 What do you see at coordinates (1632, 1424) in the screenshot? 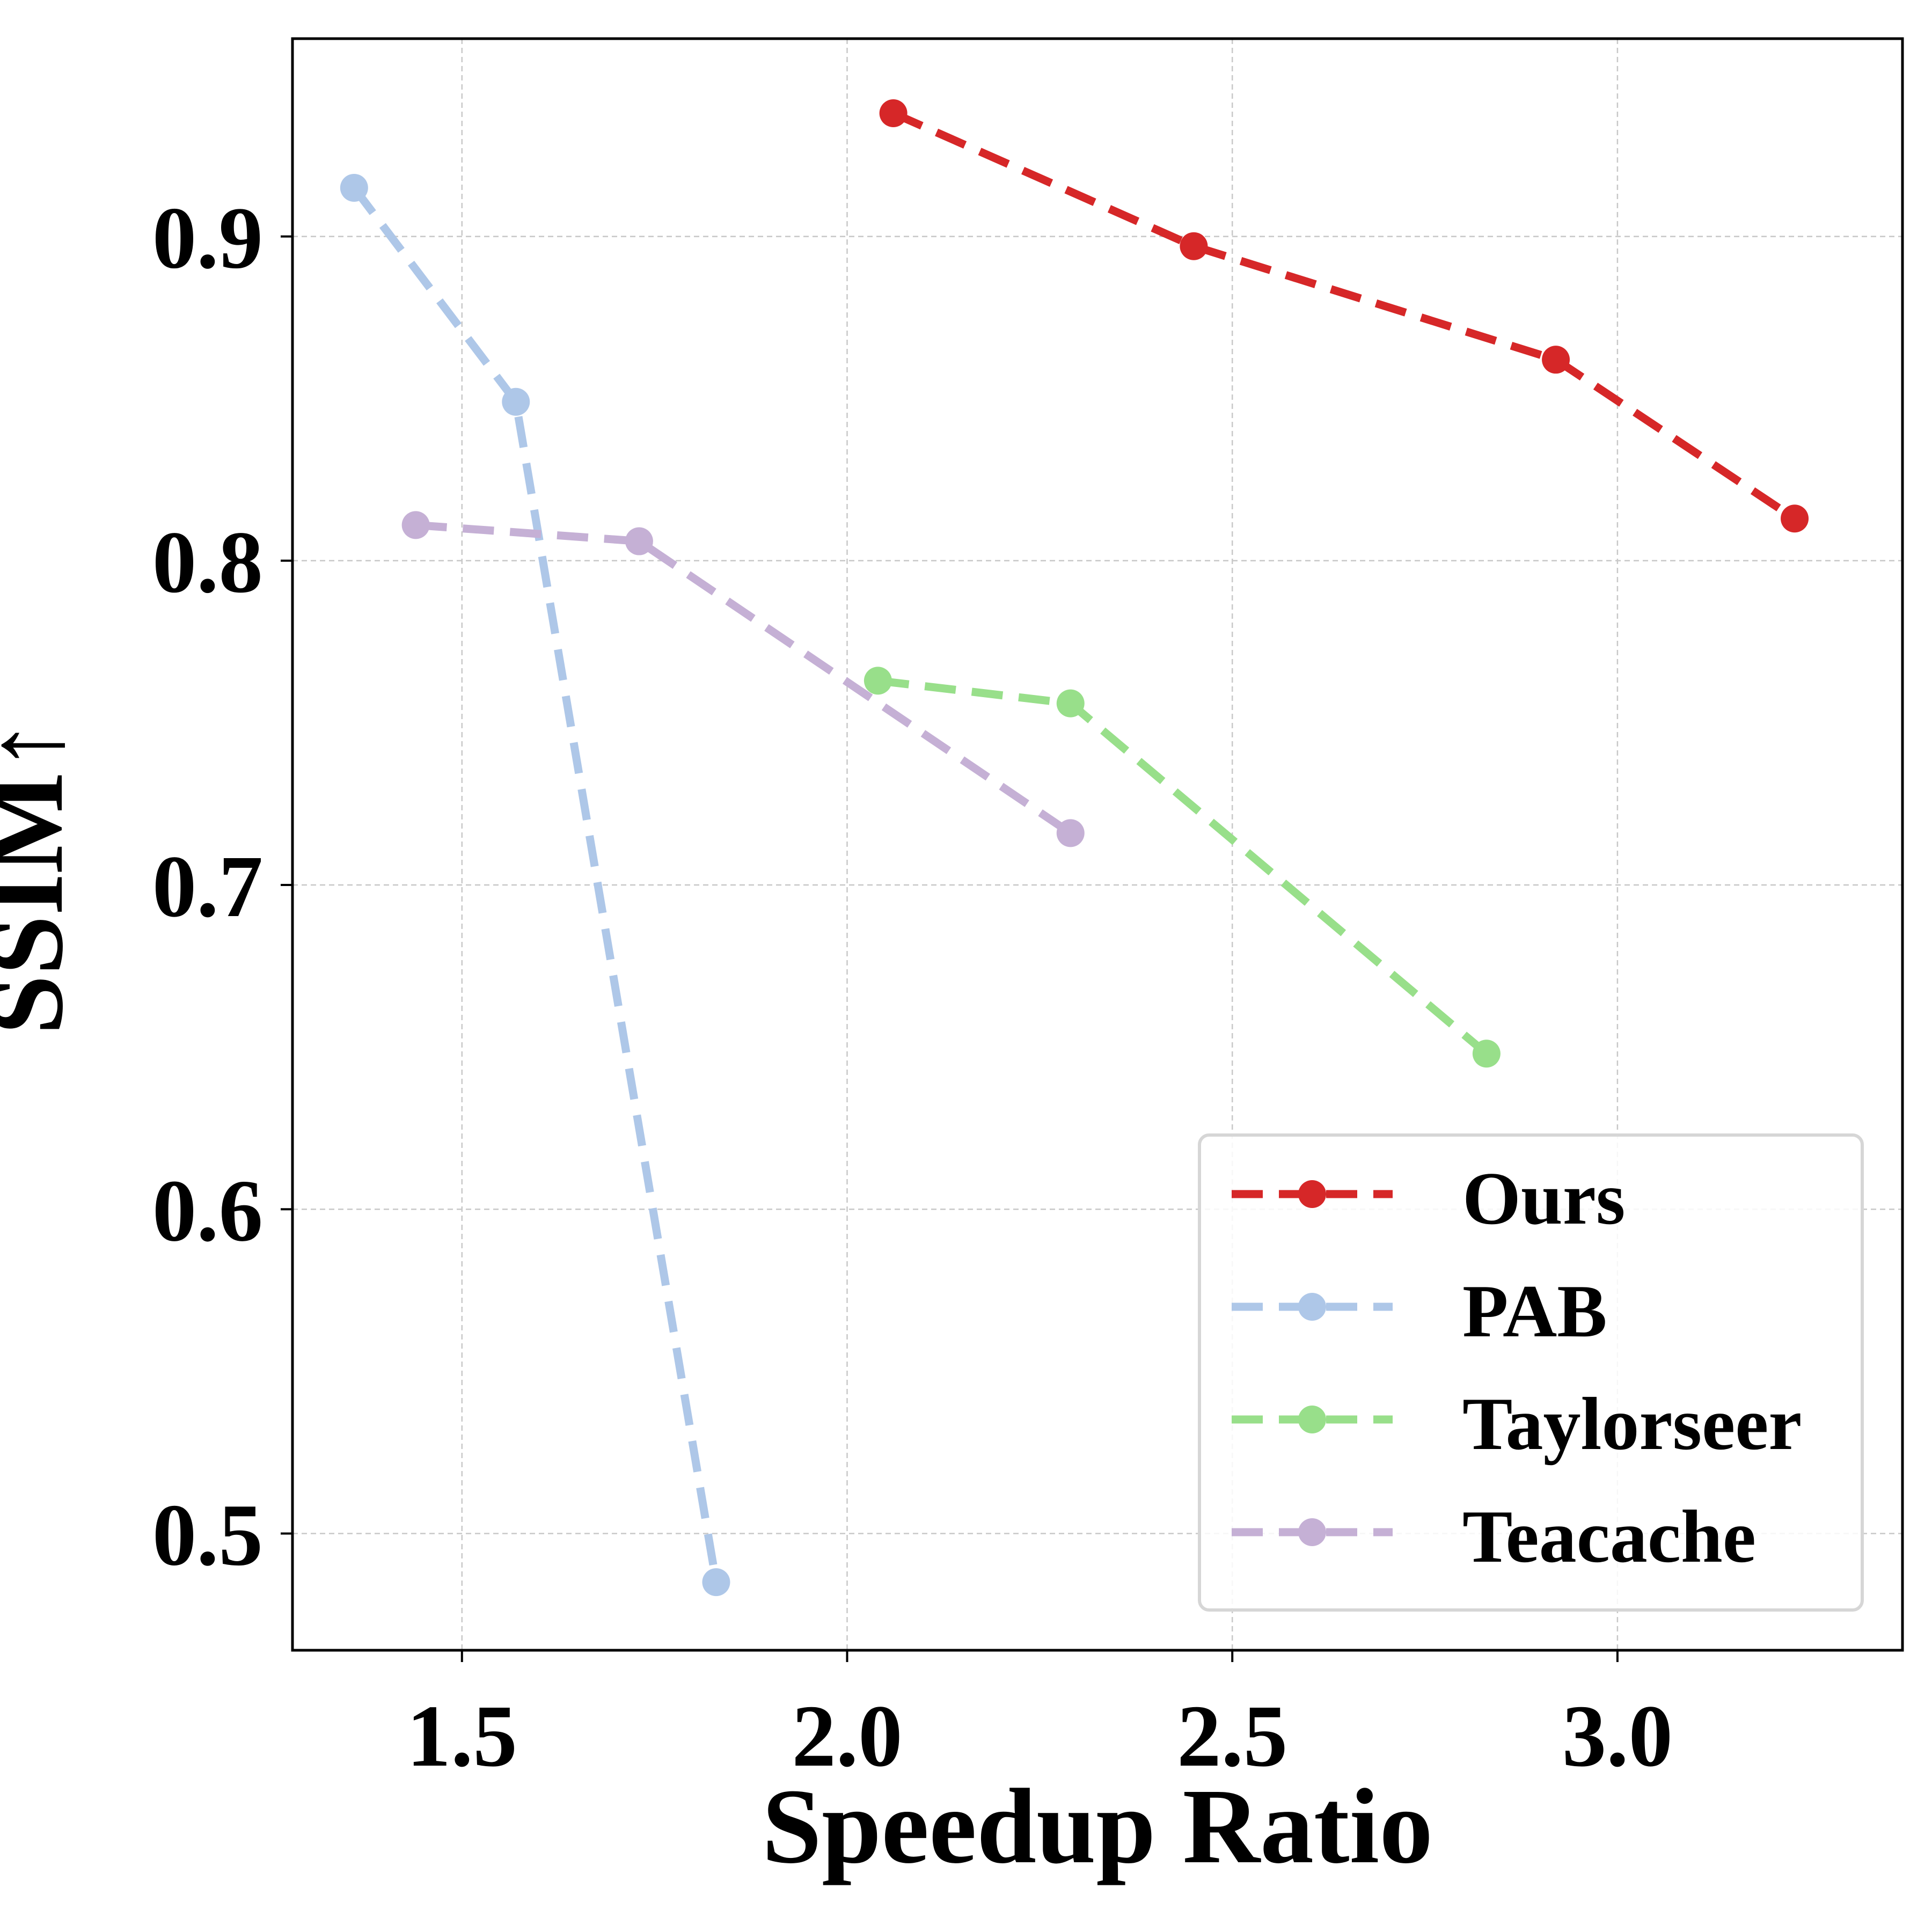
I see `legend-label-taylorseer: Taylorseer` at bounding box center [1632, 1424].